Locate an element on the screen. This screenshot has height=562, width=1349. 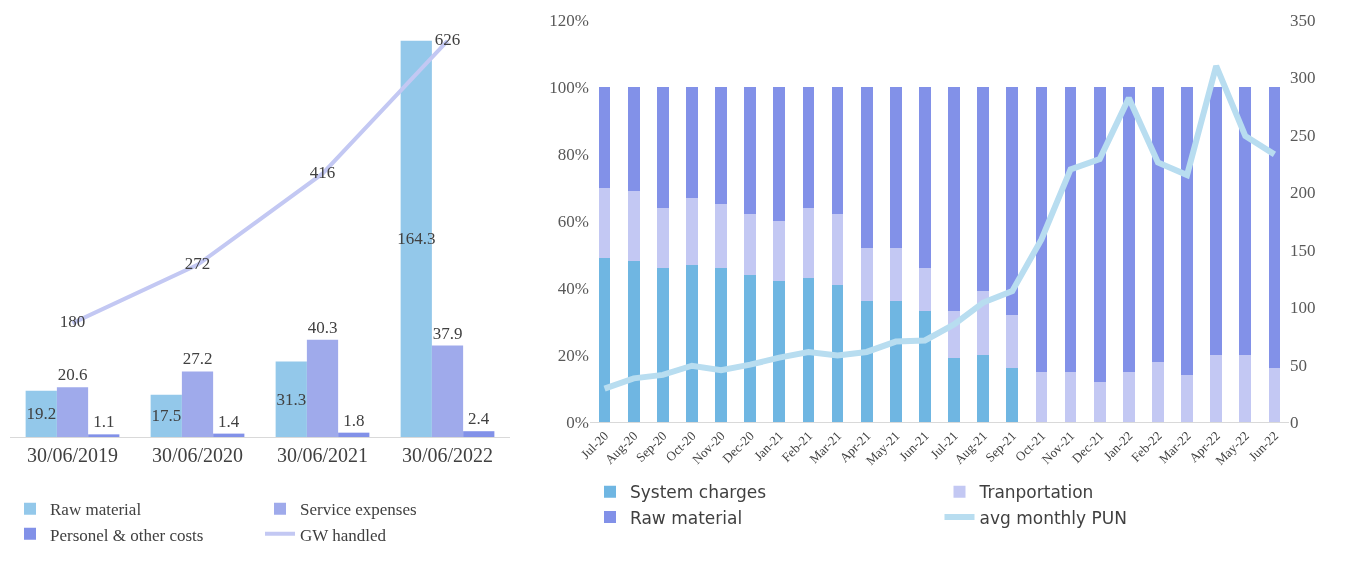
data-label: 37.9 is located at coordinates (447, 333).